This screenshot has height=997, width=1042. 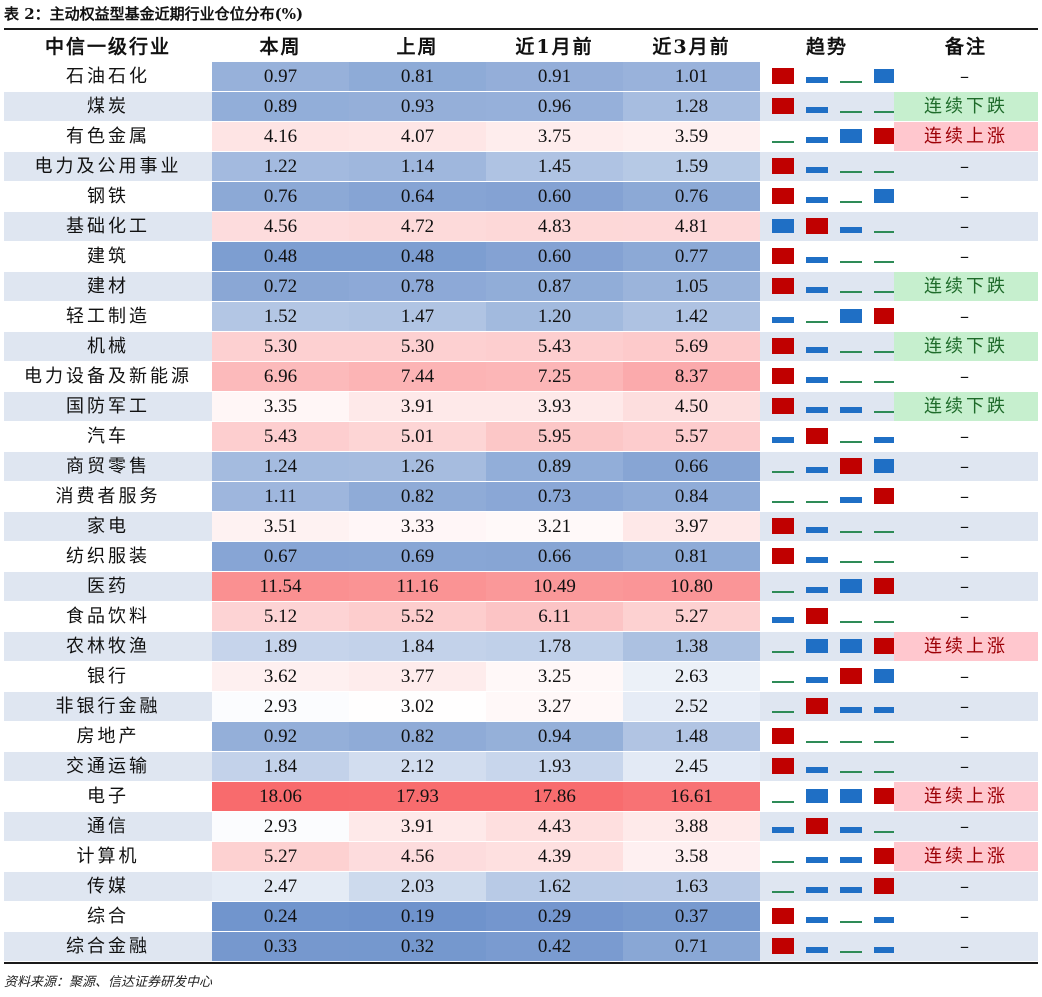 I want to click on table-row: 汽车 5.43 5.01 5.95 5.57 –, so click(x=521, y=437).